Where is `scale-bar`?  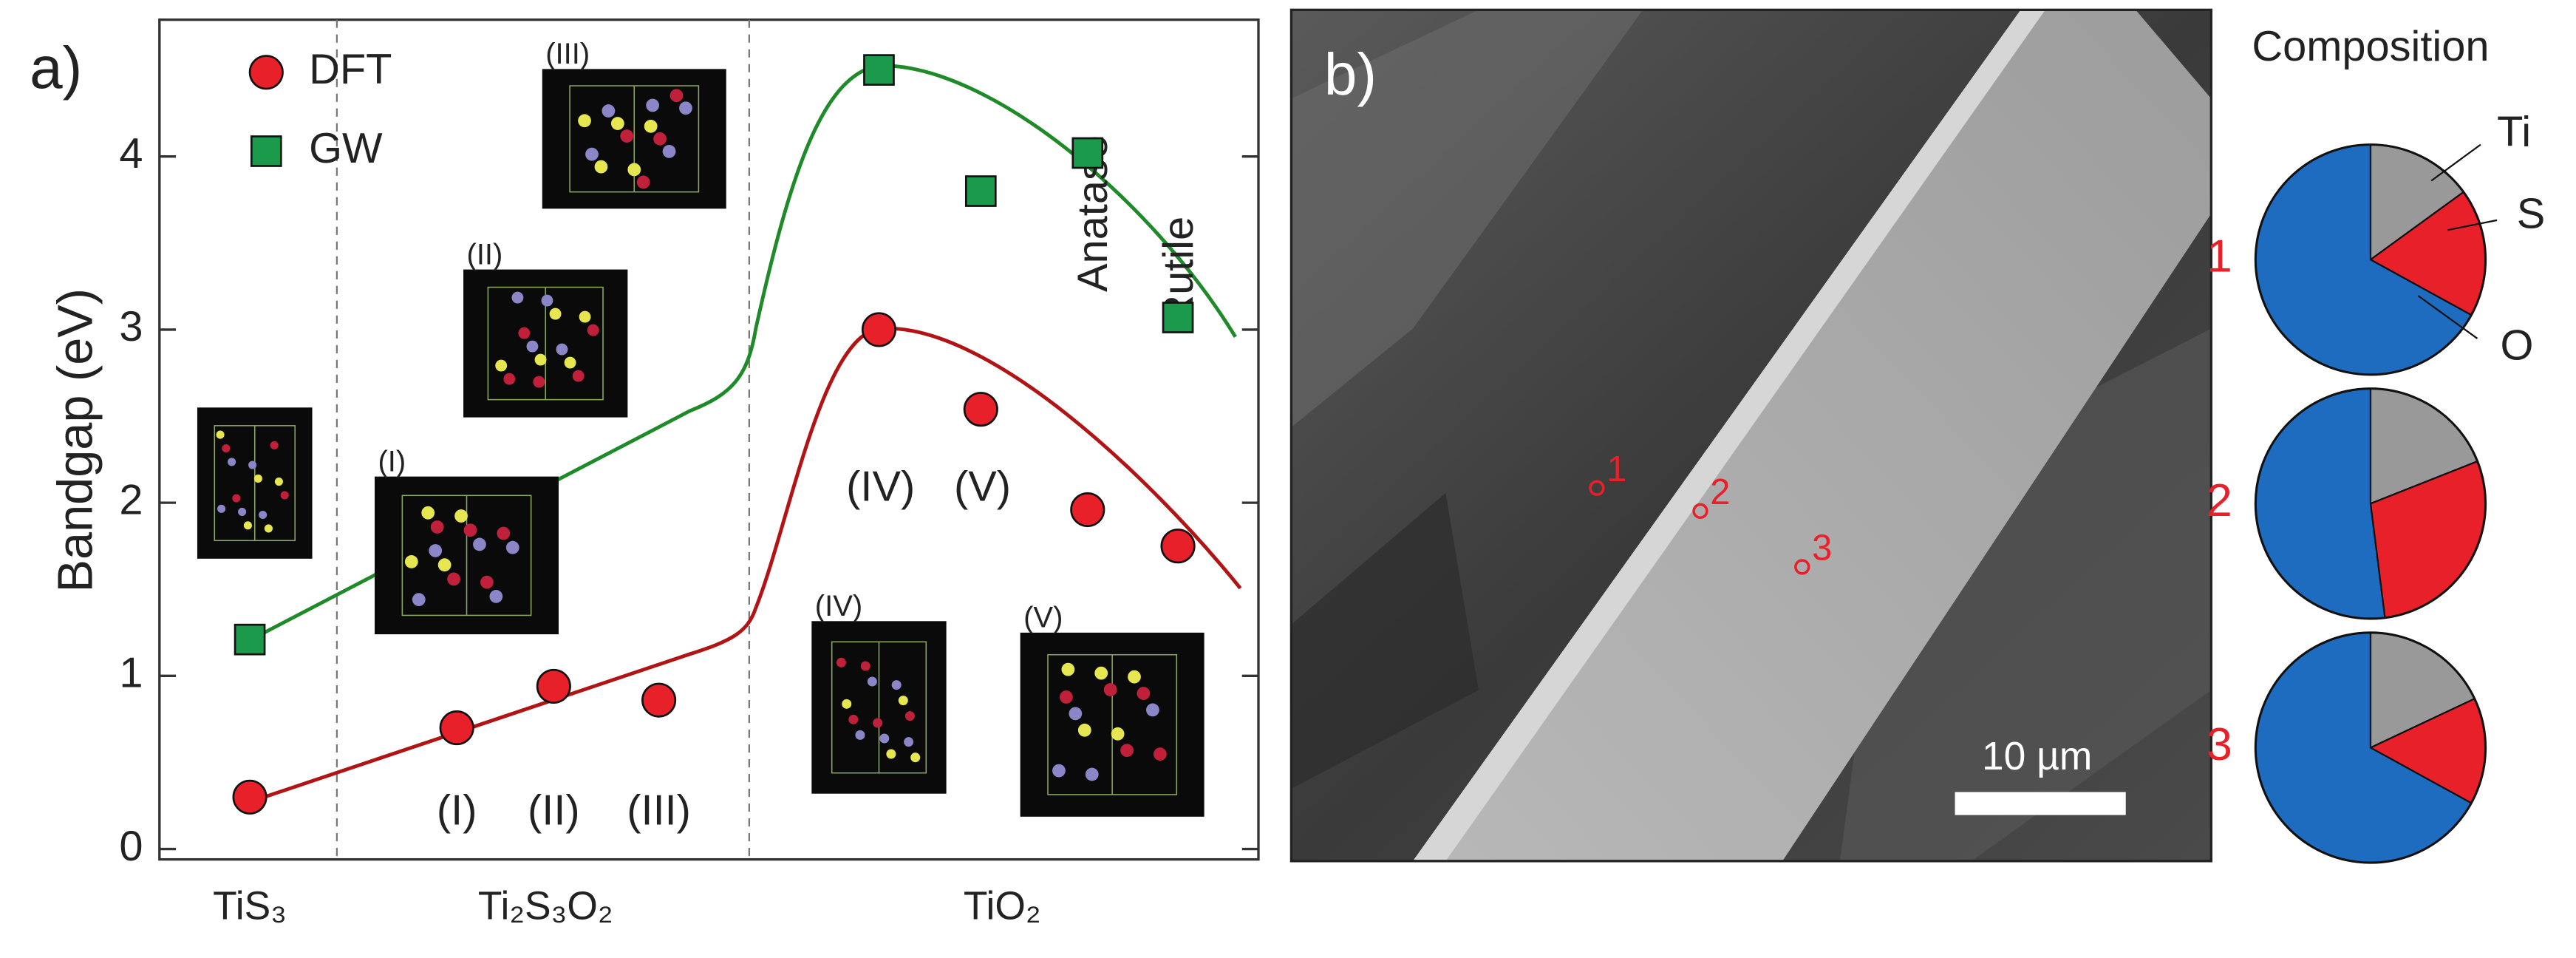
scale-bar is located at coordinates (2040, 803).